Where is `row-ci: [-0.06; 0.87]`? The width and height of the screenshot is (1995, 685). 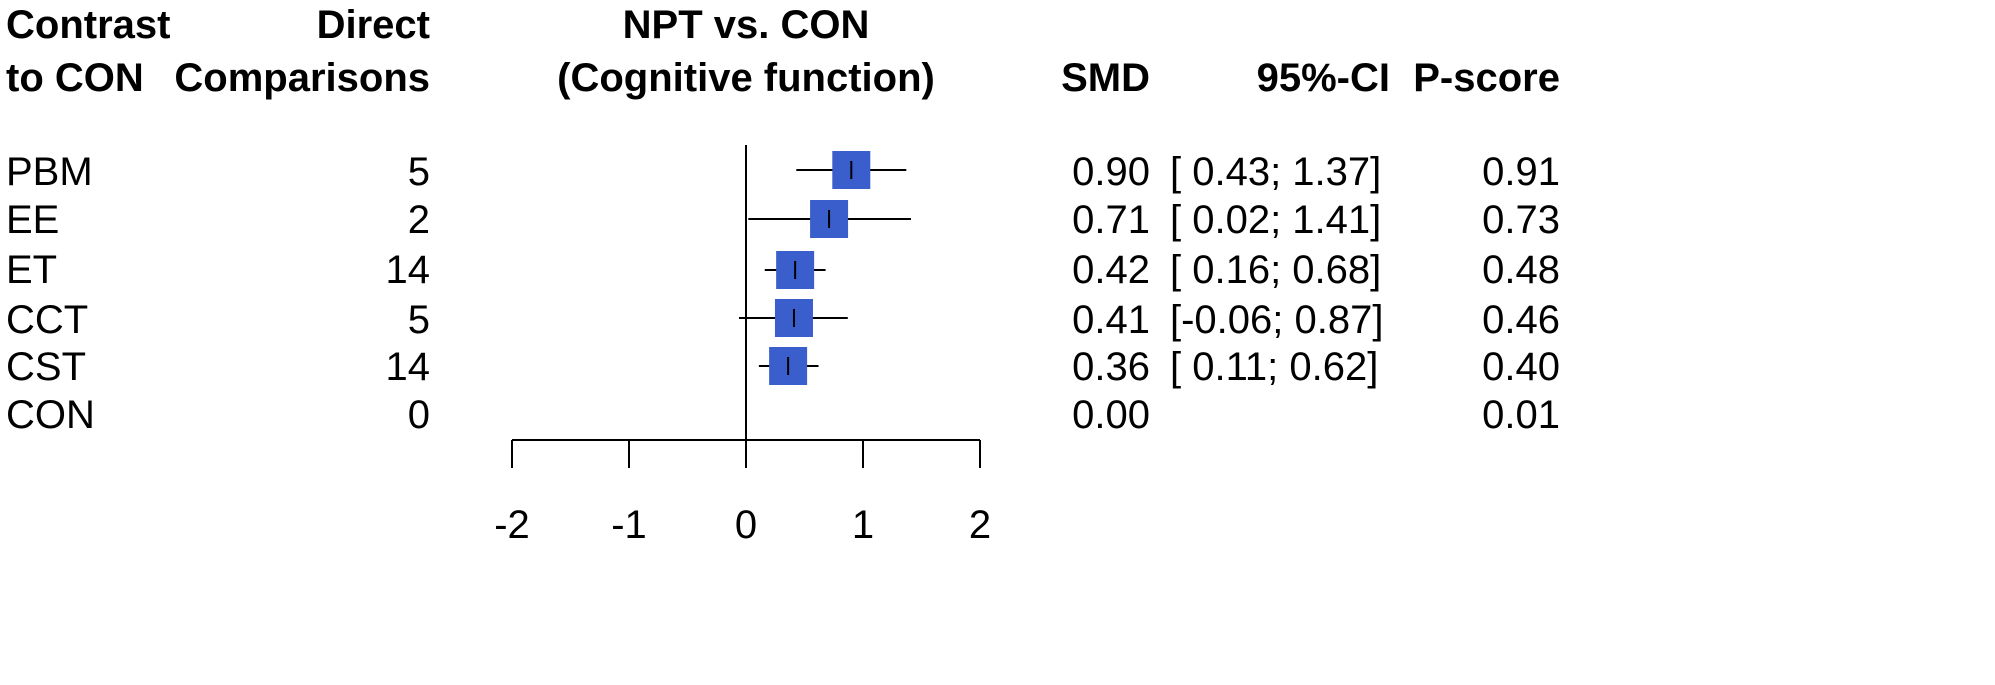
row-ci: [-0.06; 0.87] is located at coordinates (1277, 320).